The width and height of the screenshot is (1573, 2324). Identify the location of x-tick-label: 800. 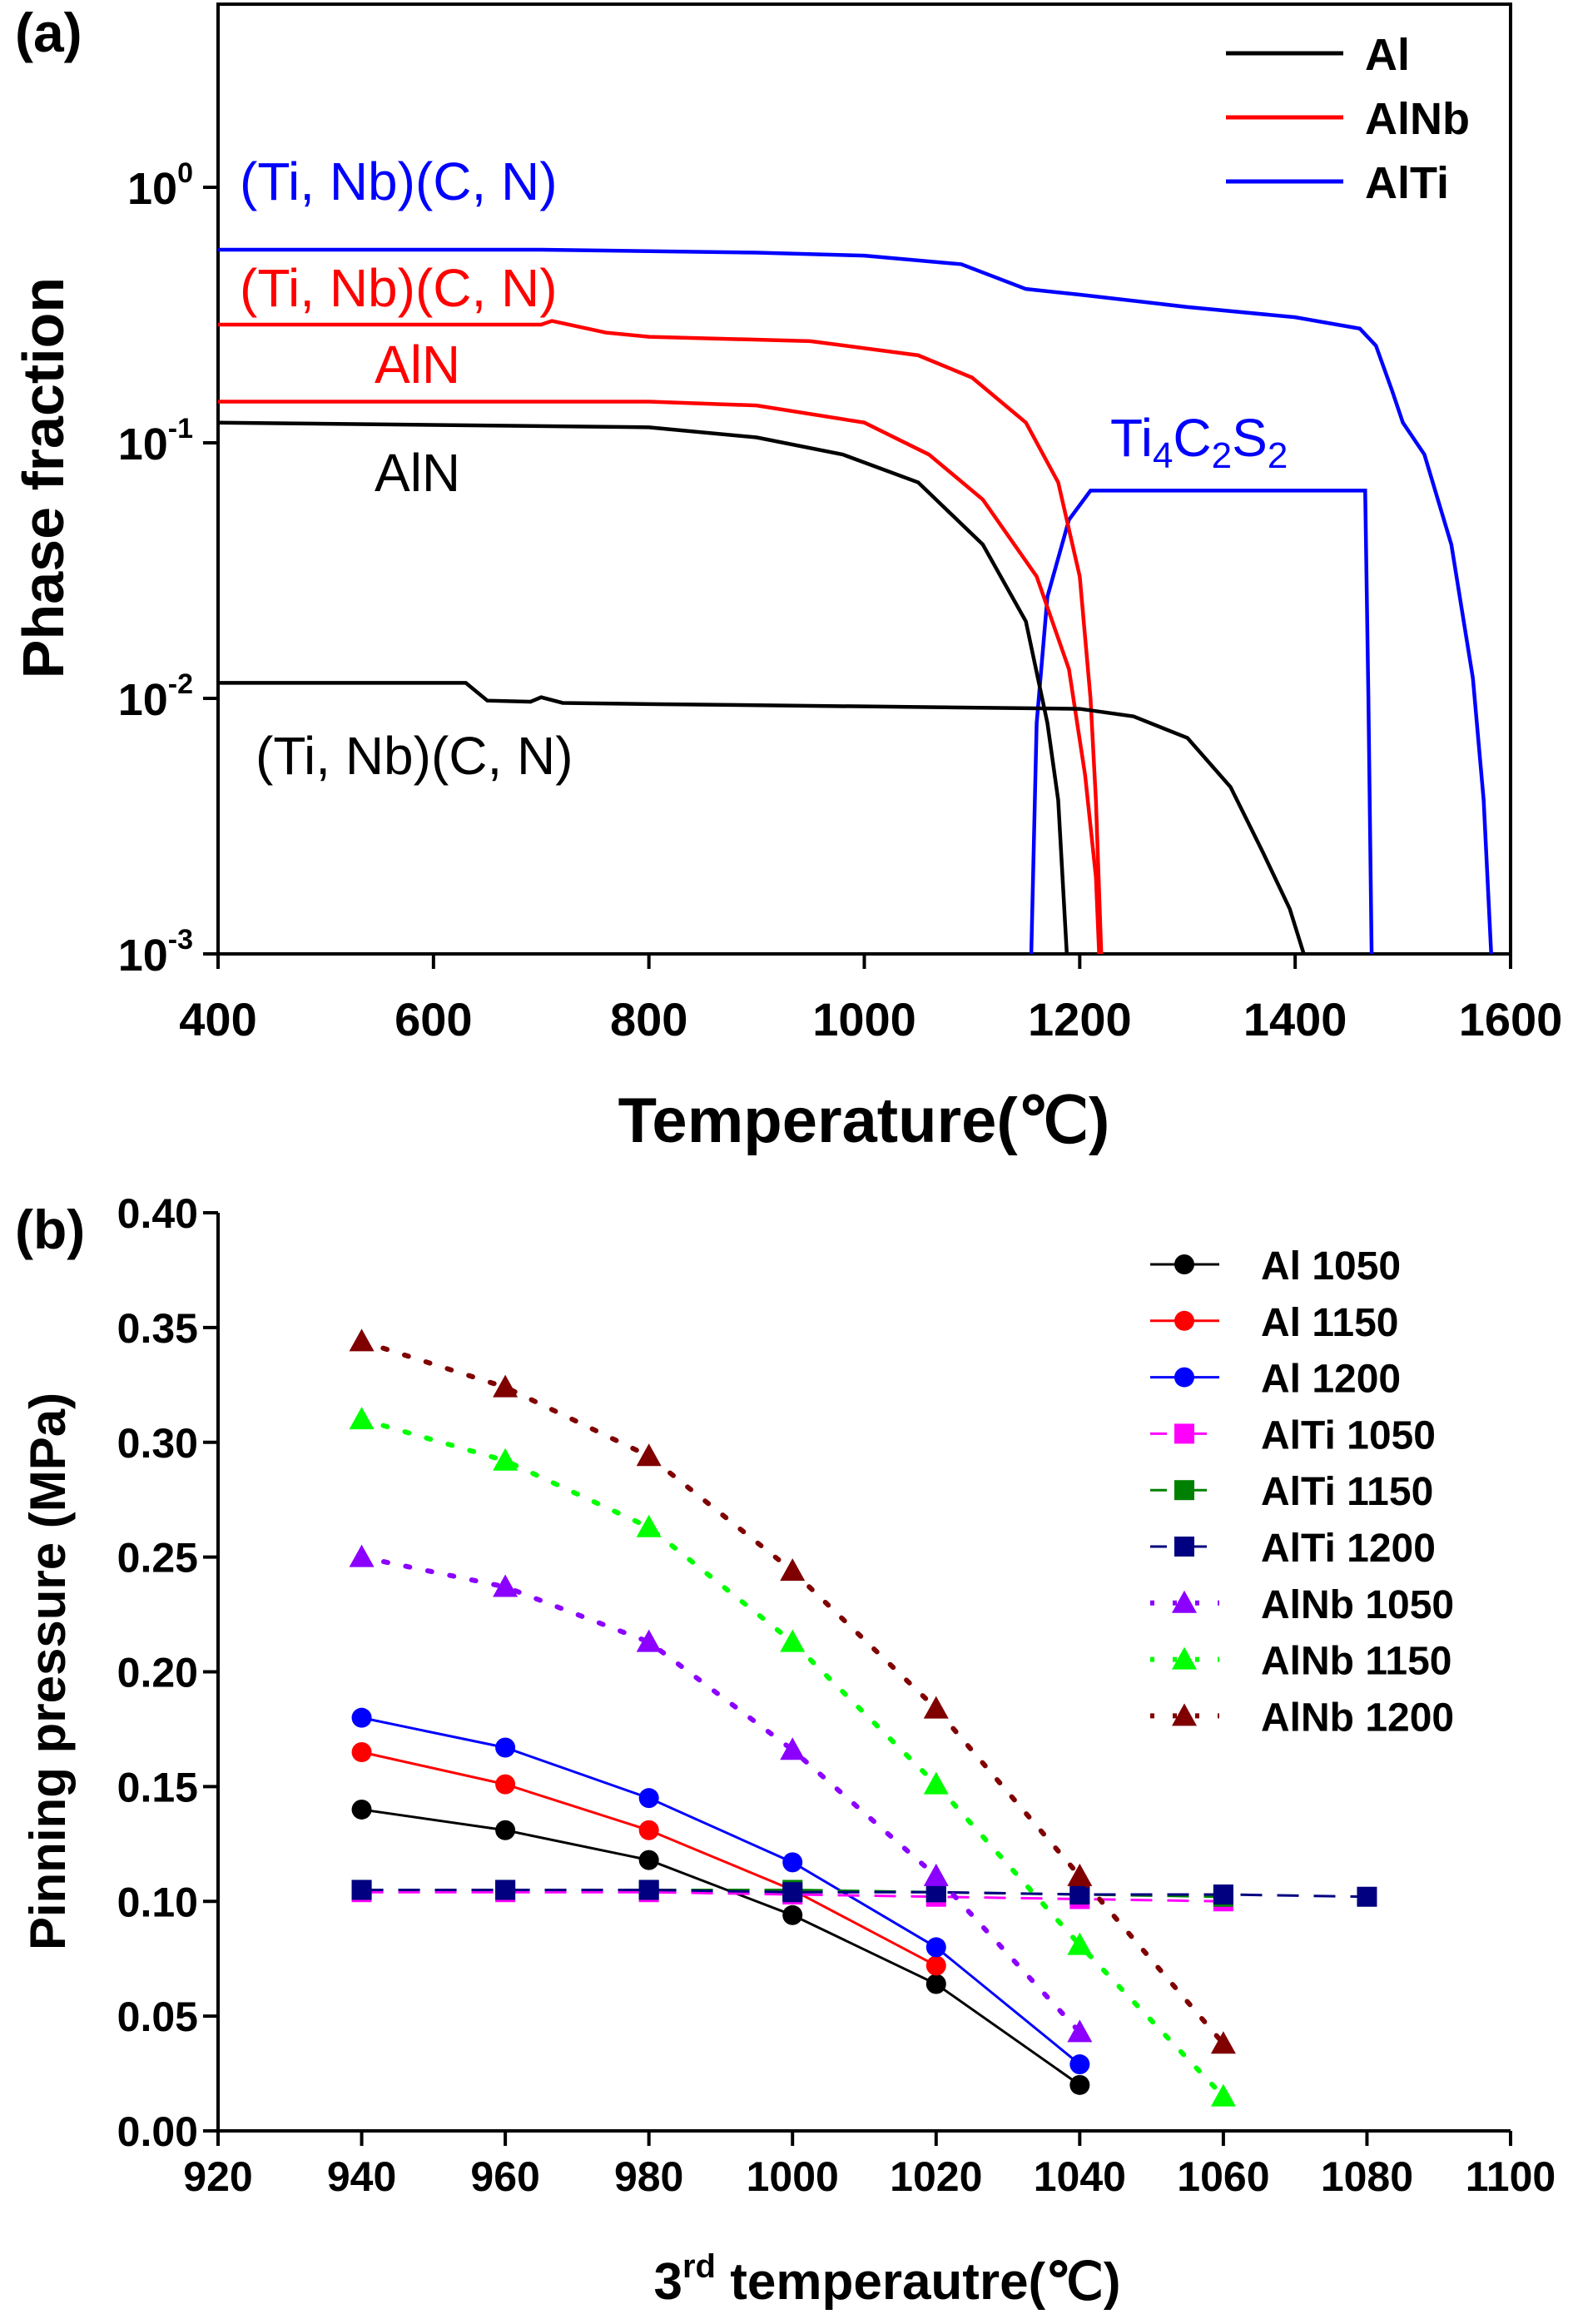
(648, 1019).